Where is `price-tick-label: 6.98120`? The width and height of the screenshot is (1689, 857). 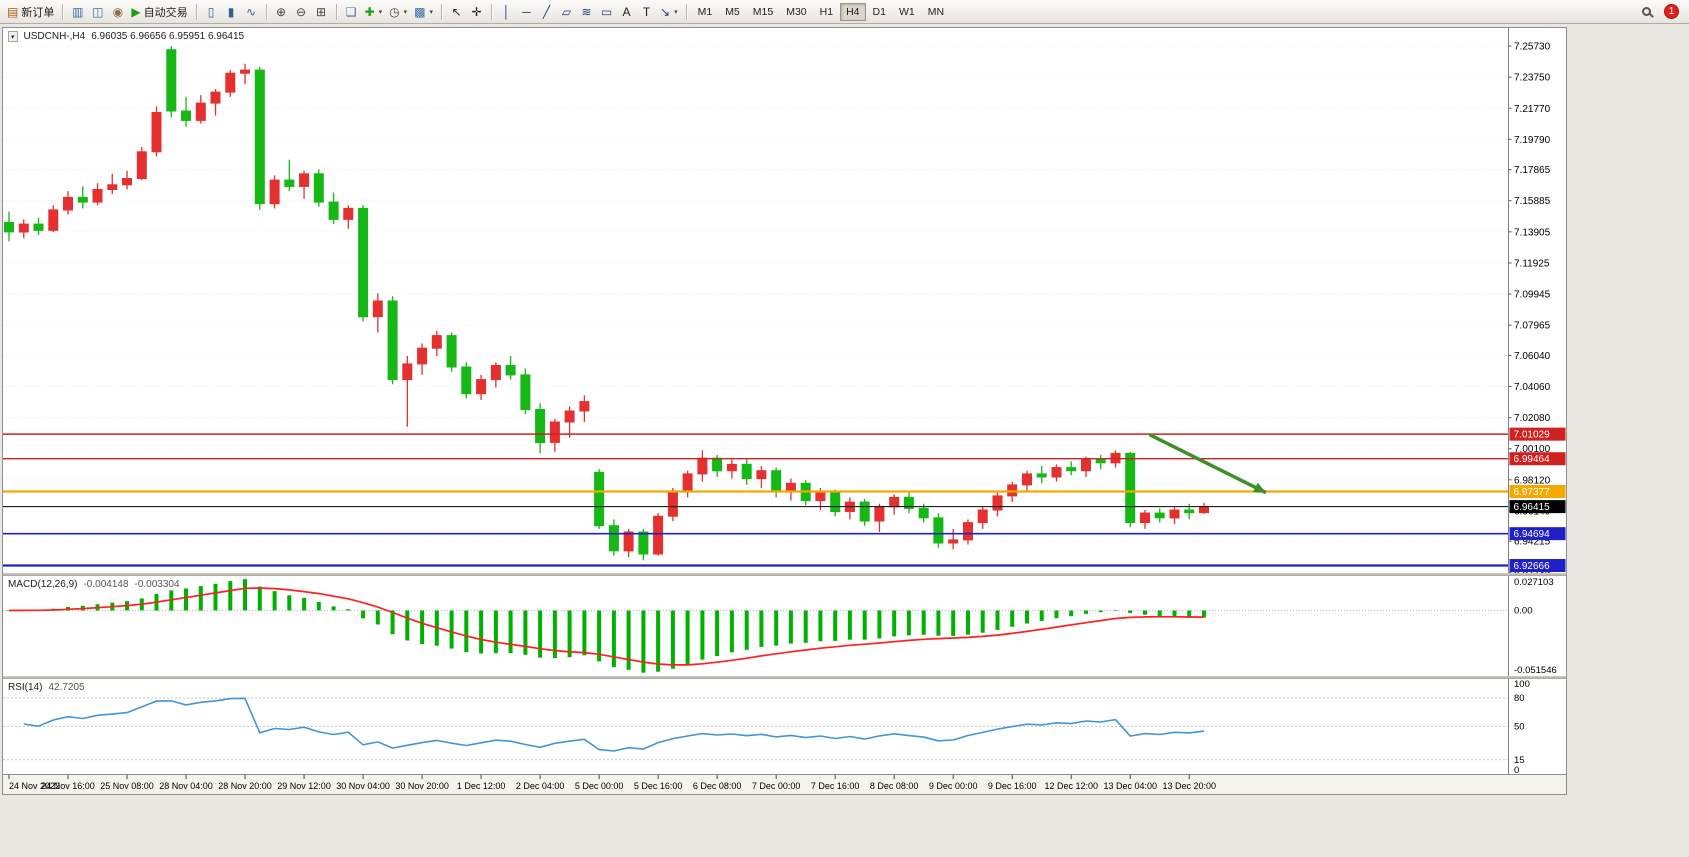
price-tick-label: 6.98120 is located at coordinates (1532, 480).